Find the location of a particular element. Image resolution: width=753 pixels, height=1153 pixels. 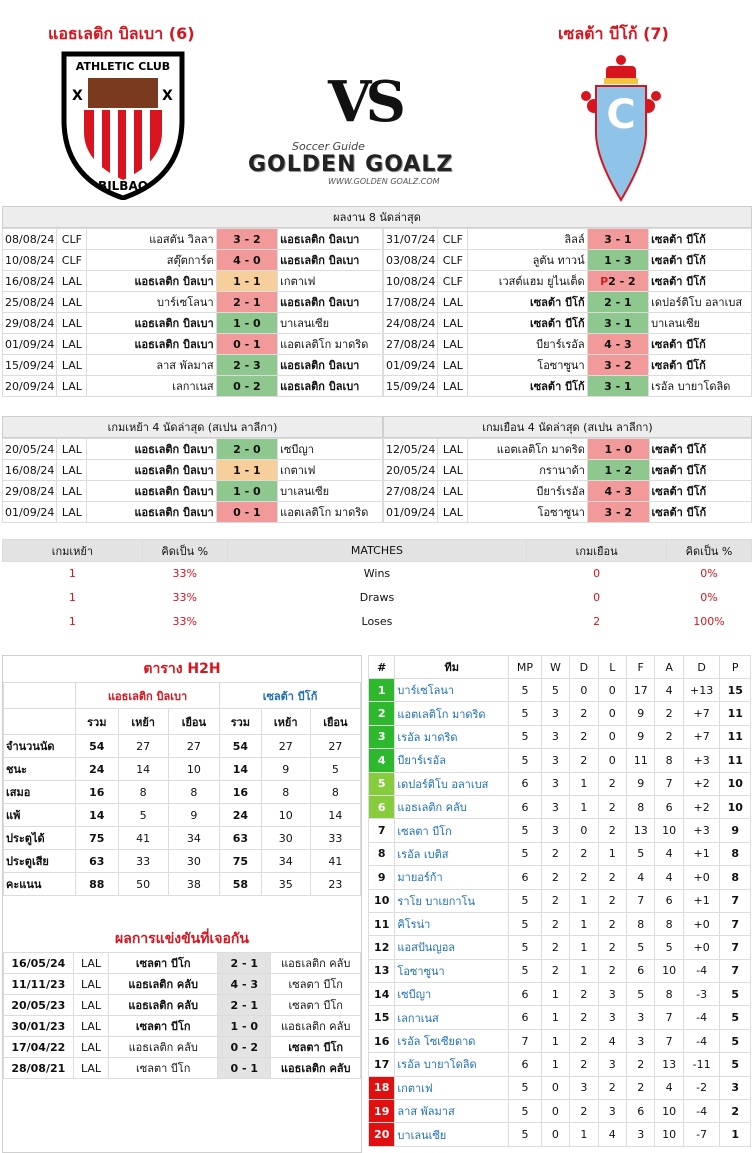

h2h-title: ตาราง H2H is located at coordinates (182, 669).